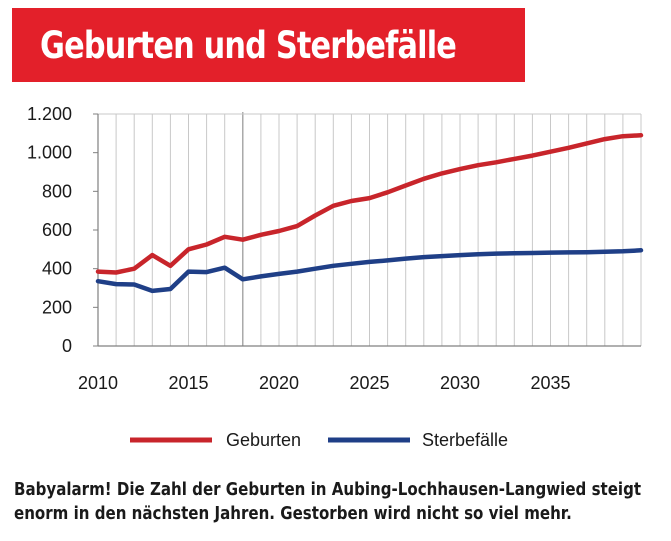  Describe the element at coordinates (57, 269) in the screenshot. I see `y-tick-label: 400` at that location.